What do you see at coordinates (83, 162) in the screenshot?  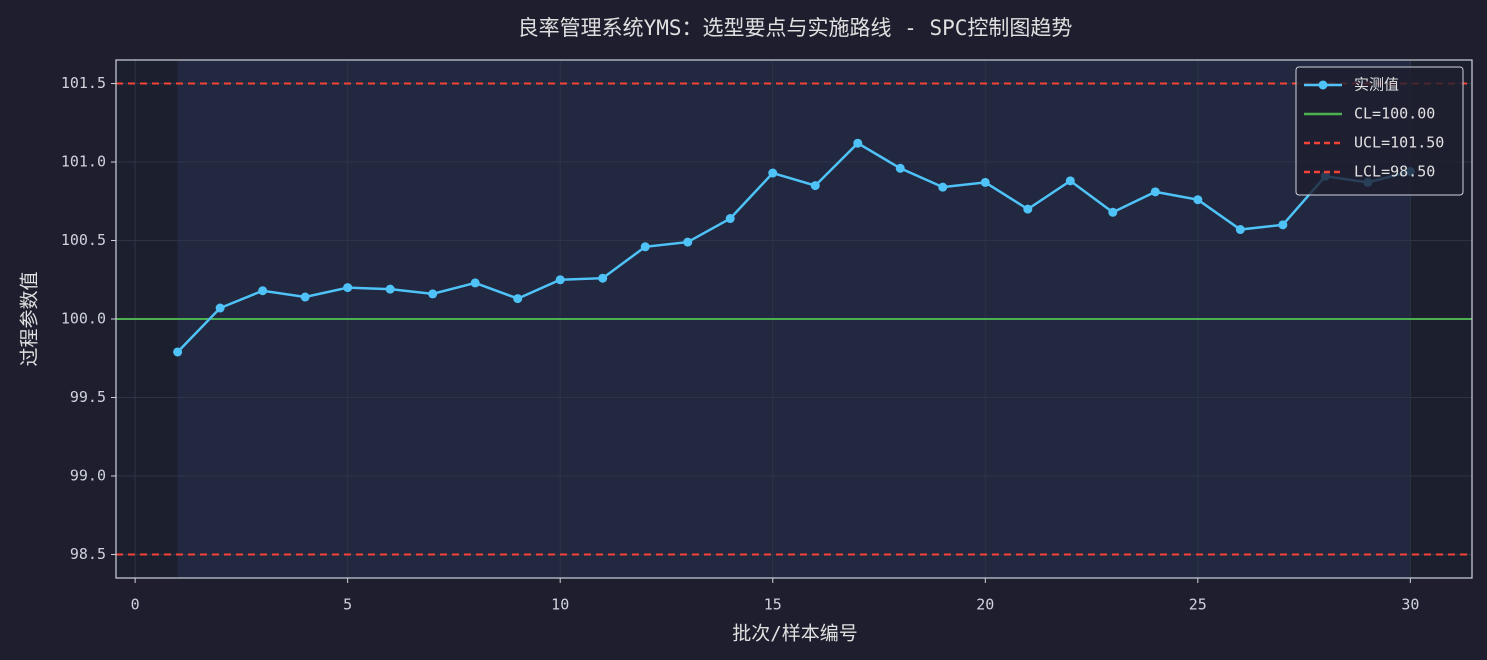 I see `y-tick-label: 101.0` at bounding box center [83, 162].